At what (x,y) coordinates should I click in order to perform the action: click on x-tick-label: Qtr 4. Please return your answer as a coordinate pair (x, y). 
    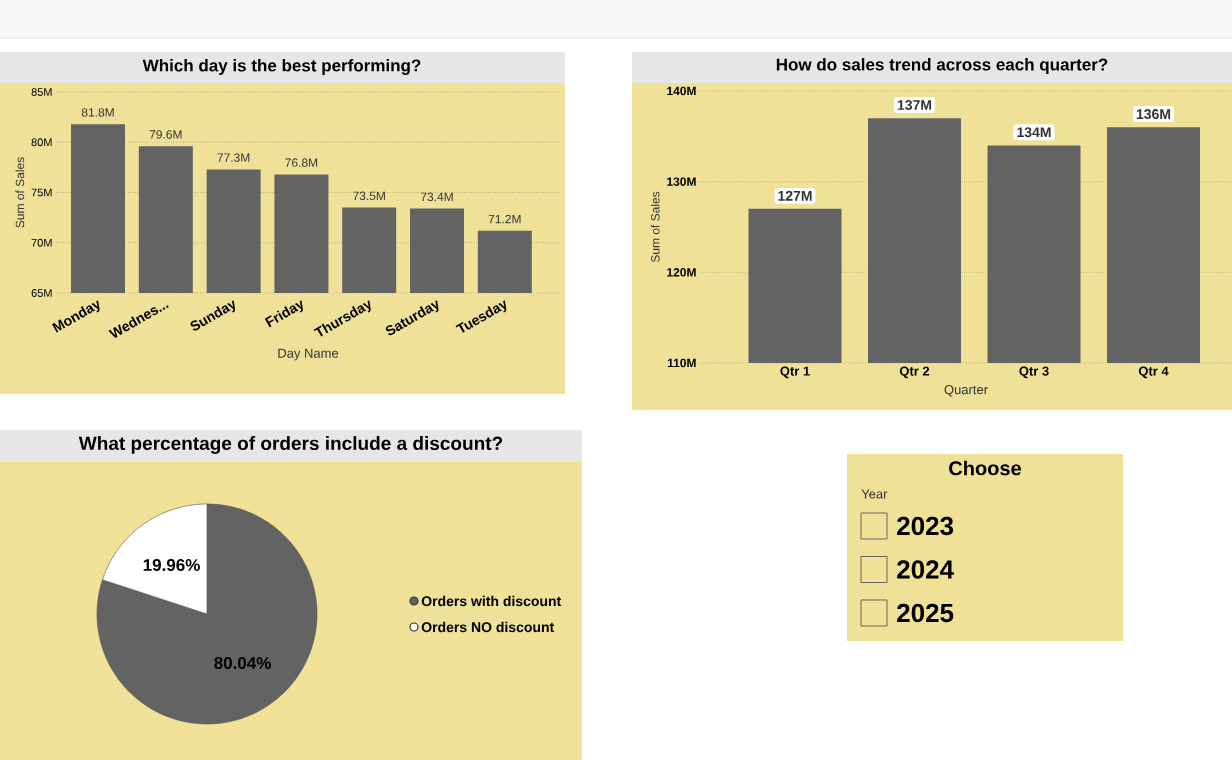
    Looking at the image, I should click on (1153, 372).